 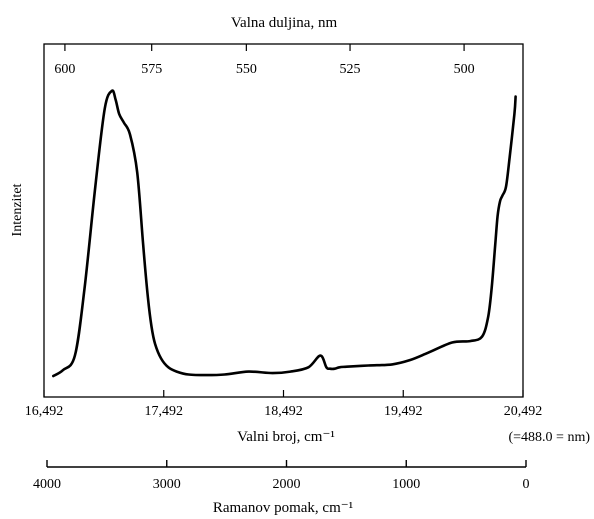 What do you see at coordinates (549, 437) in the screenshot?
I see `x-axis-end-note: (=488.0 = nm)` at bounding box center [549, 437].